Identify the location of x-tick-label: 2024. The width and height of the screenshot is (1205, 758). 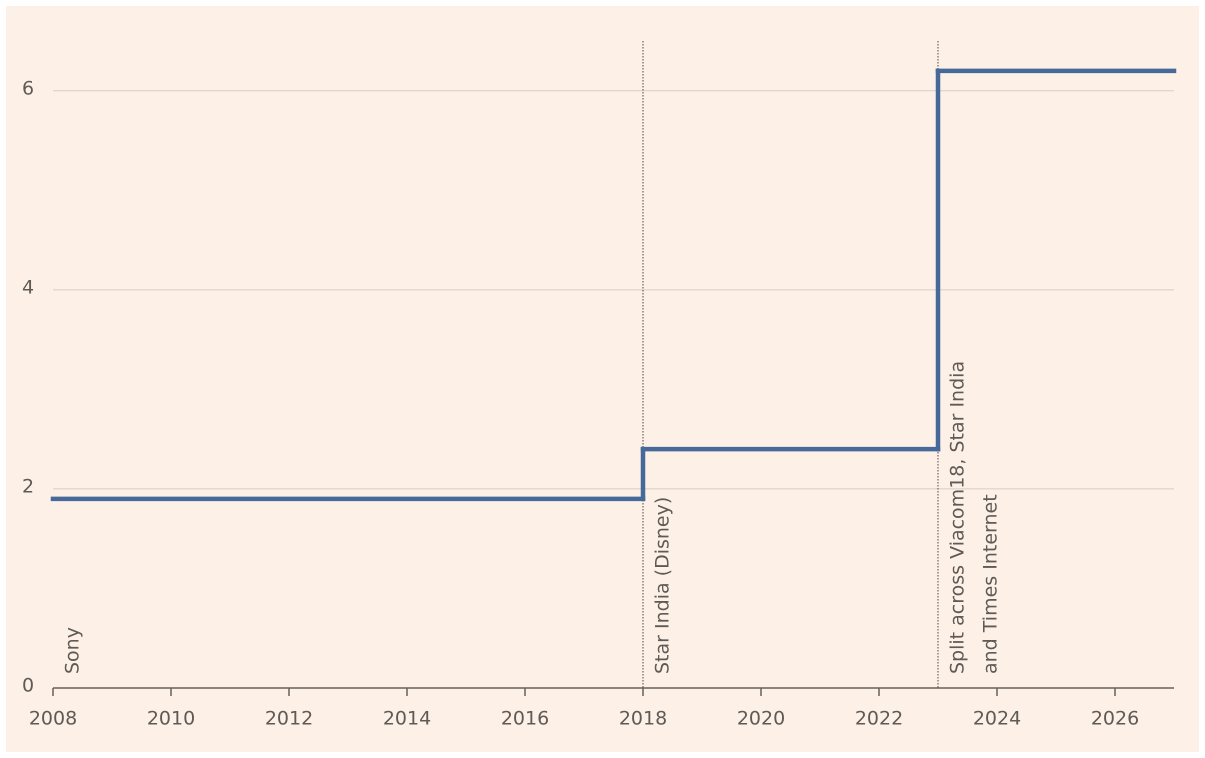
(997, 719).